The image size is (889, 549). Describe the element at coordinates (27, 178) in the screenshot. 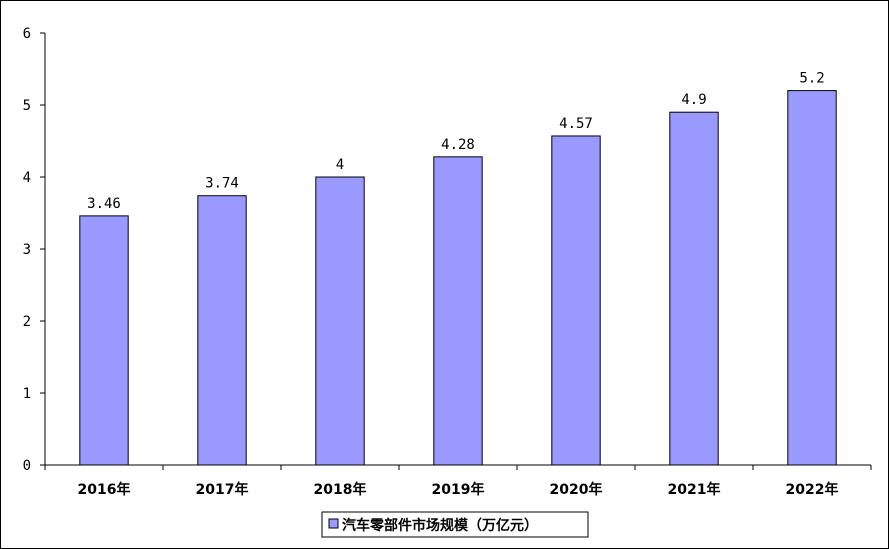

I see `y-tick-label: 4` at that location.